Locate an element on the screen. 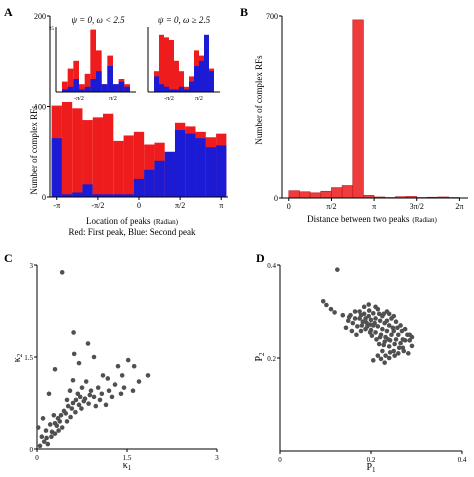 The image size is (474, 477). panel-d-ylabel: P2 is located at coordinates (260, 357).